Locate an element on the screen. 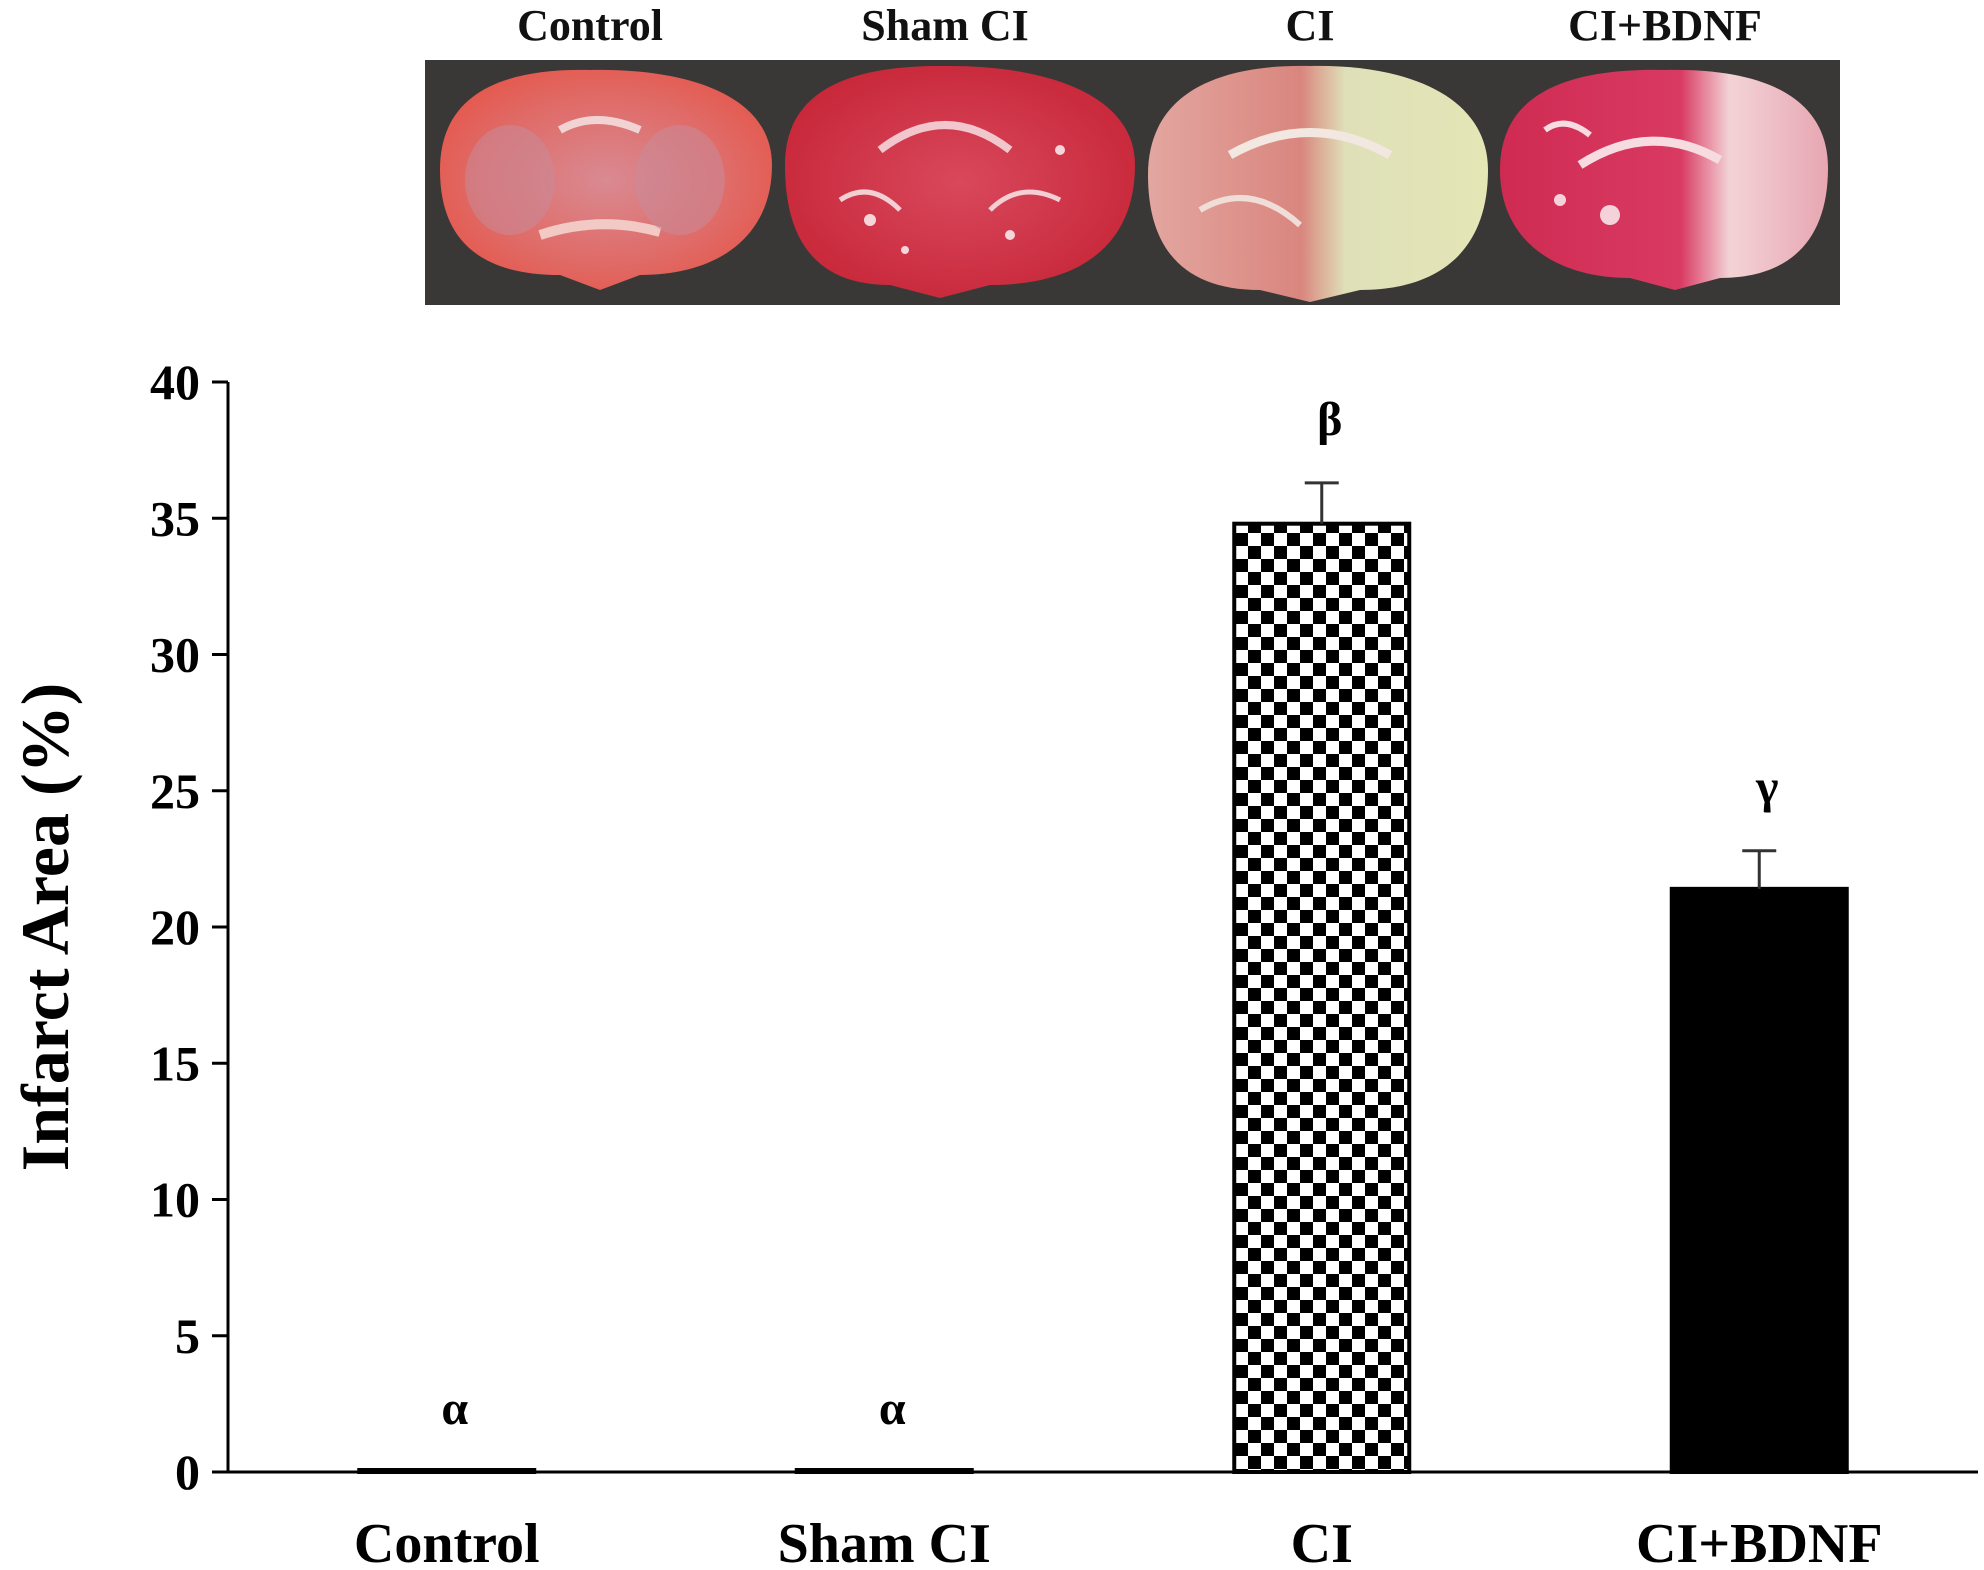 This screenshot has height=1570, width=1984. y-tick-label: 25 is located at coordinates (175, 791).